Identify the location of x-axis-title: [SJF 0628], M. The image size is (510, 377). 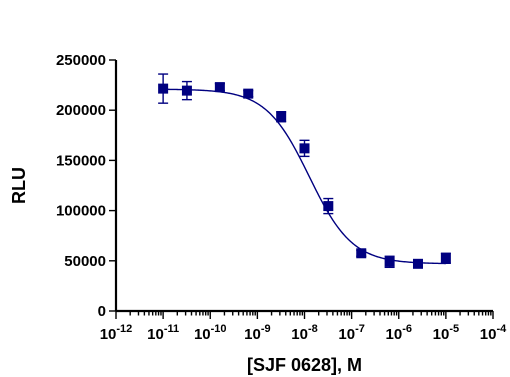
(304, 365).